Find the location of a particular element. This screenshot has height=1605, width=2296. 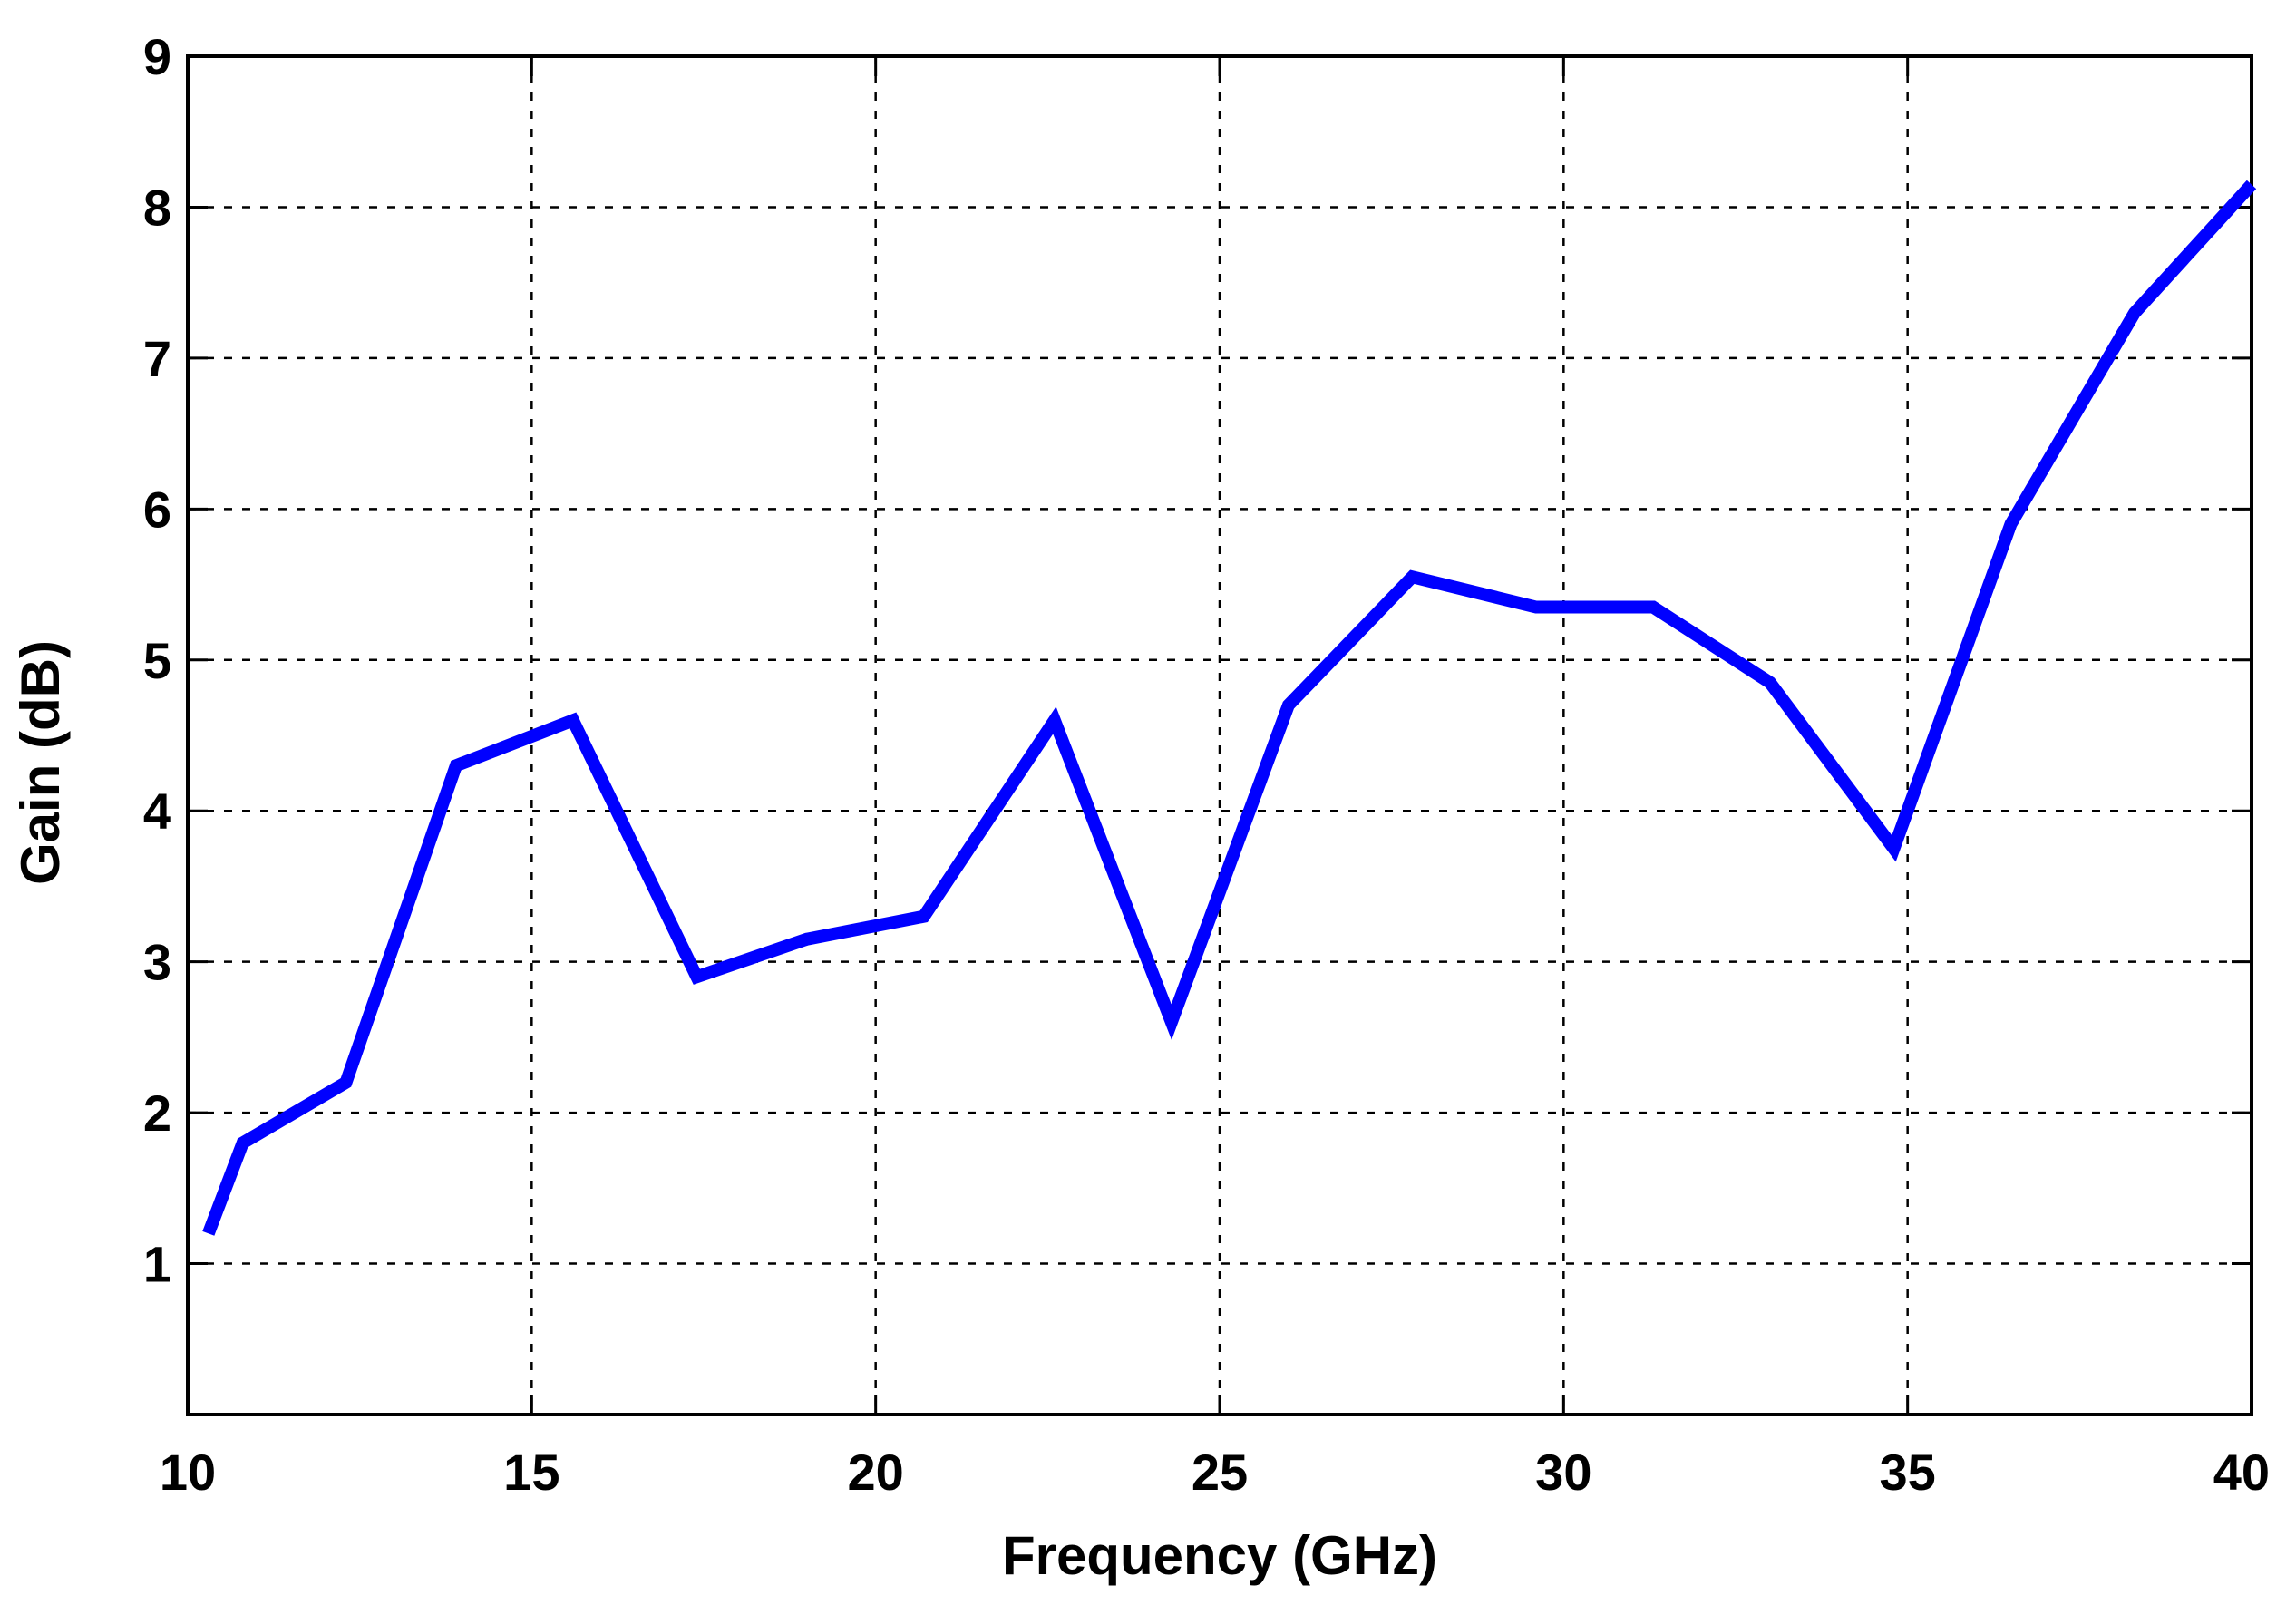

x-tick-label: 25 is located at coordinates (1220, 1472).